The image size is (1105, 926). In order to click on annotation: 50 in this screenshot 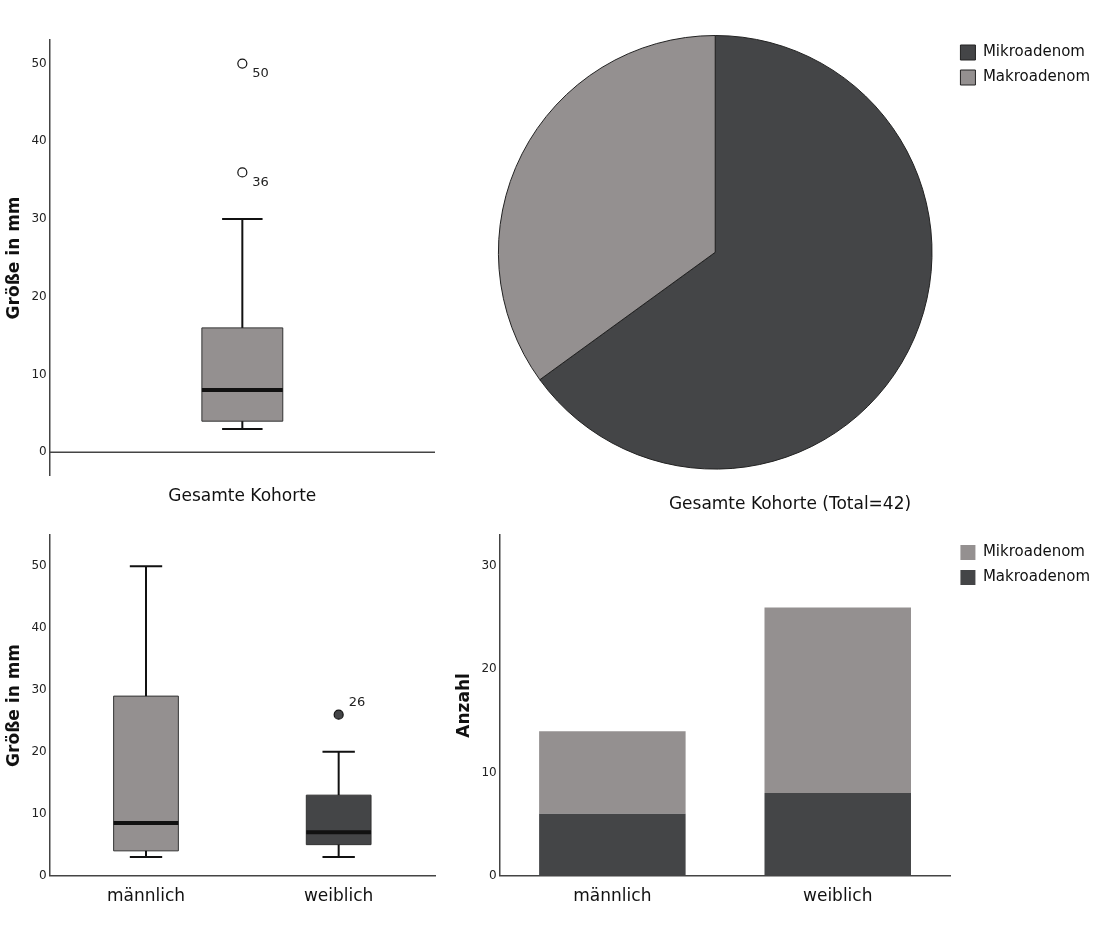, I will do `click(260, 72)`.